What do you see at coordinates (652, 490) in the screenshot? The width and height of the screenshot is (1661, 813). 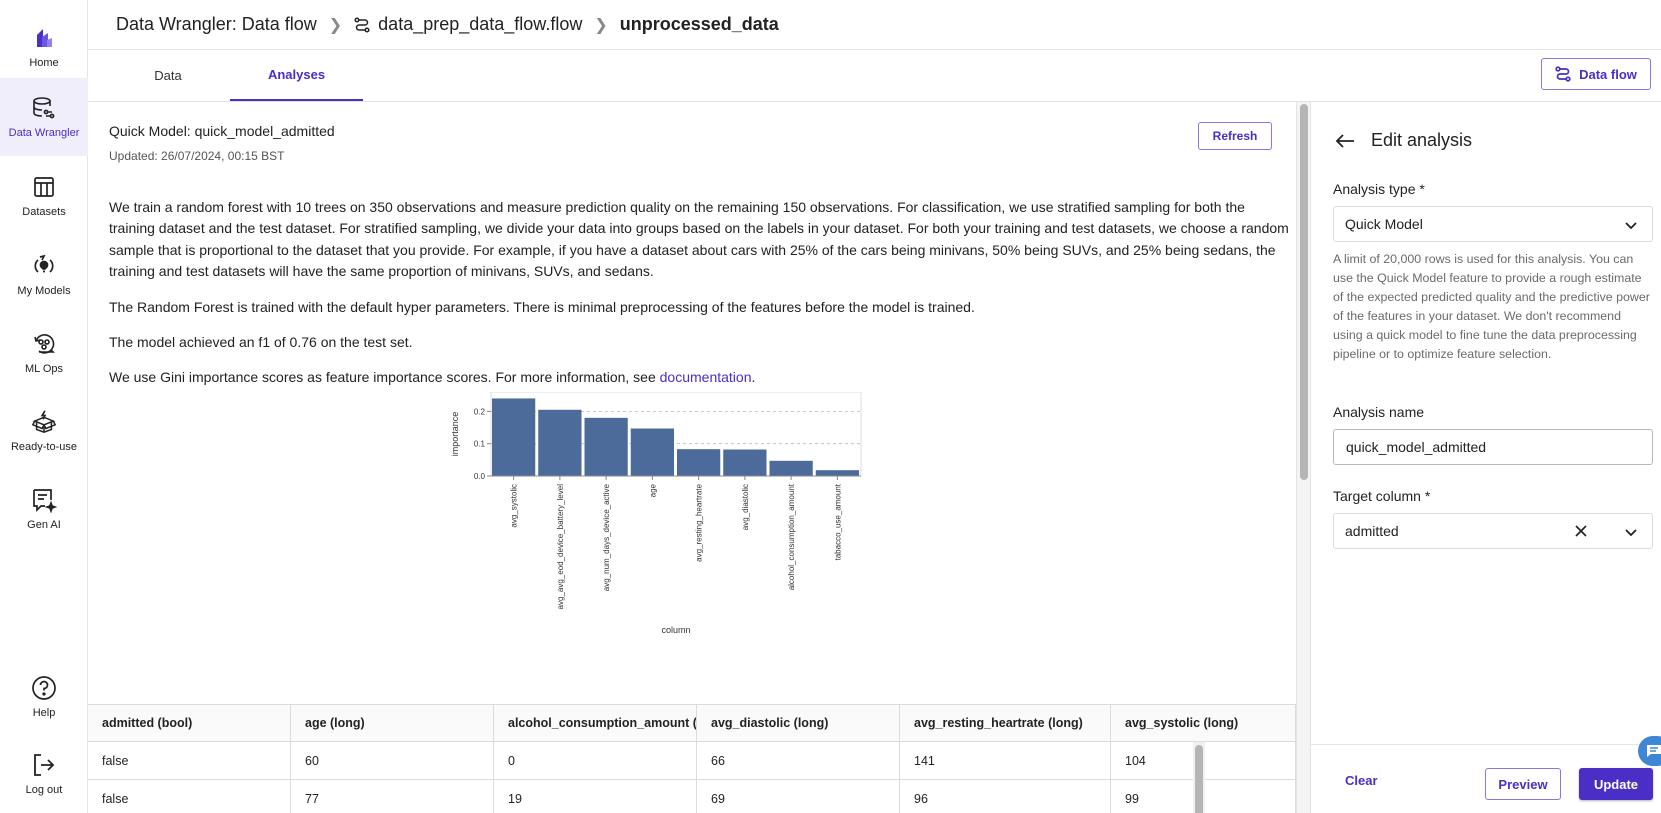 I see `x-tick-label: age` at bounding box center [652, 490].